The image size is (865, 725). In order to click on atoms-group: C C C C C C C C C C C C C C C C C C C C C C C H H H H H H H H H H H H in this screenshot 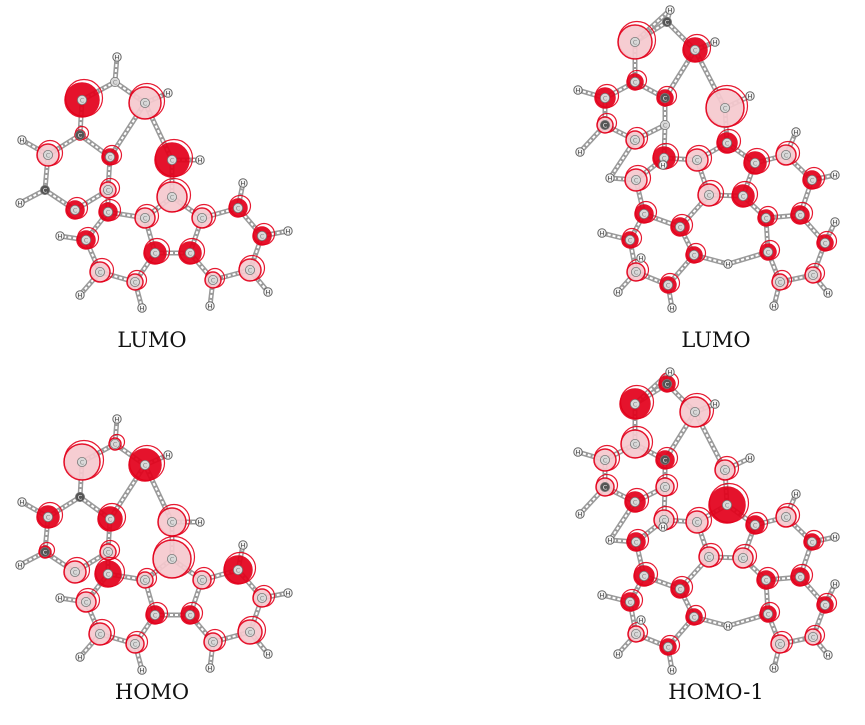, I will do `click(154, 544)`.